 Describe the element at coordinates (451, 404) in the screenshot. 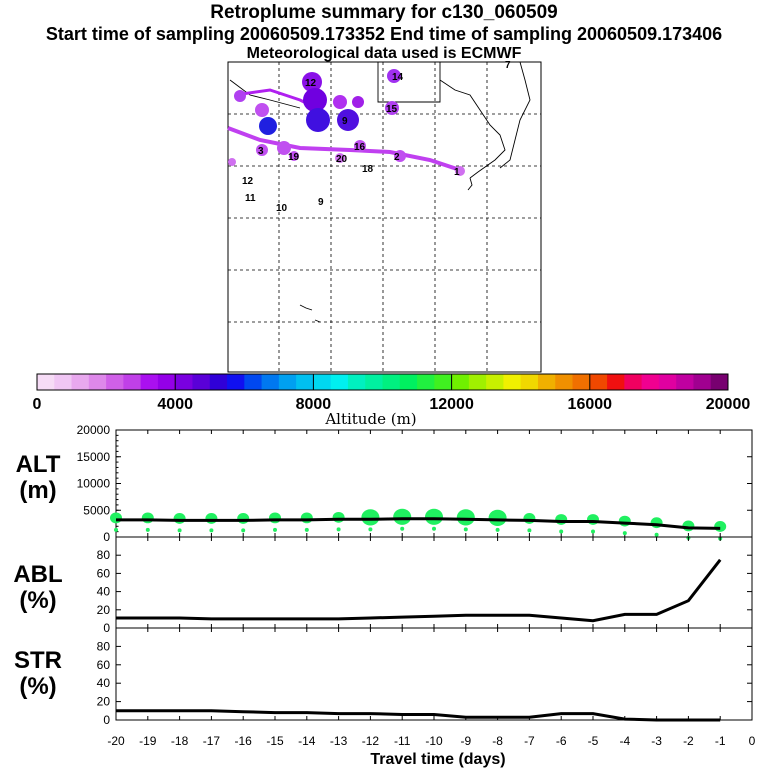

I see `colorbar-tick-label: 12000` at that location.